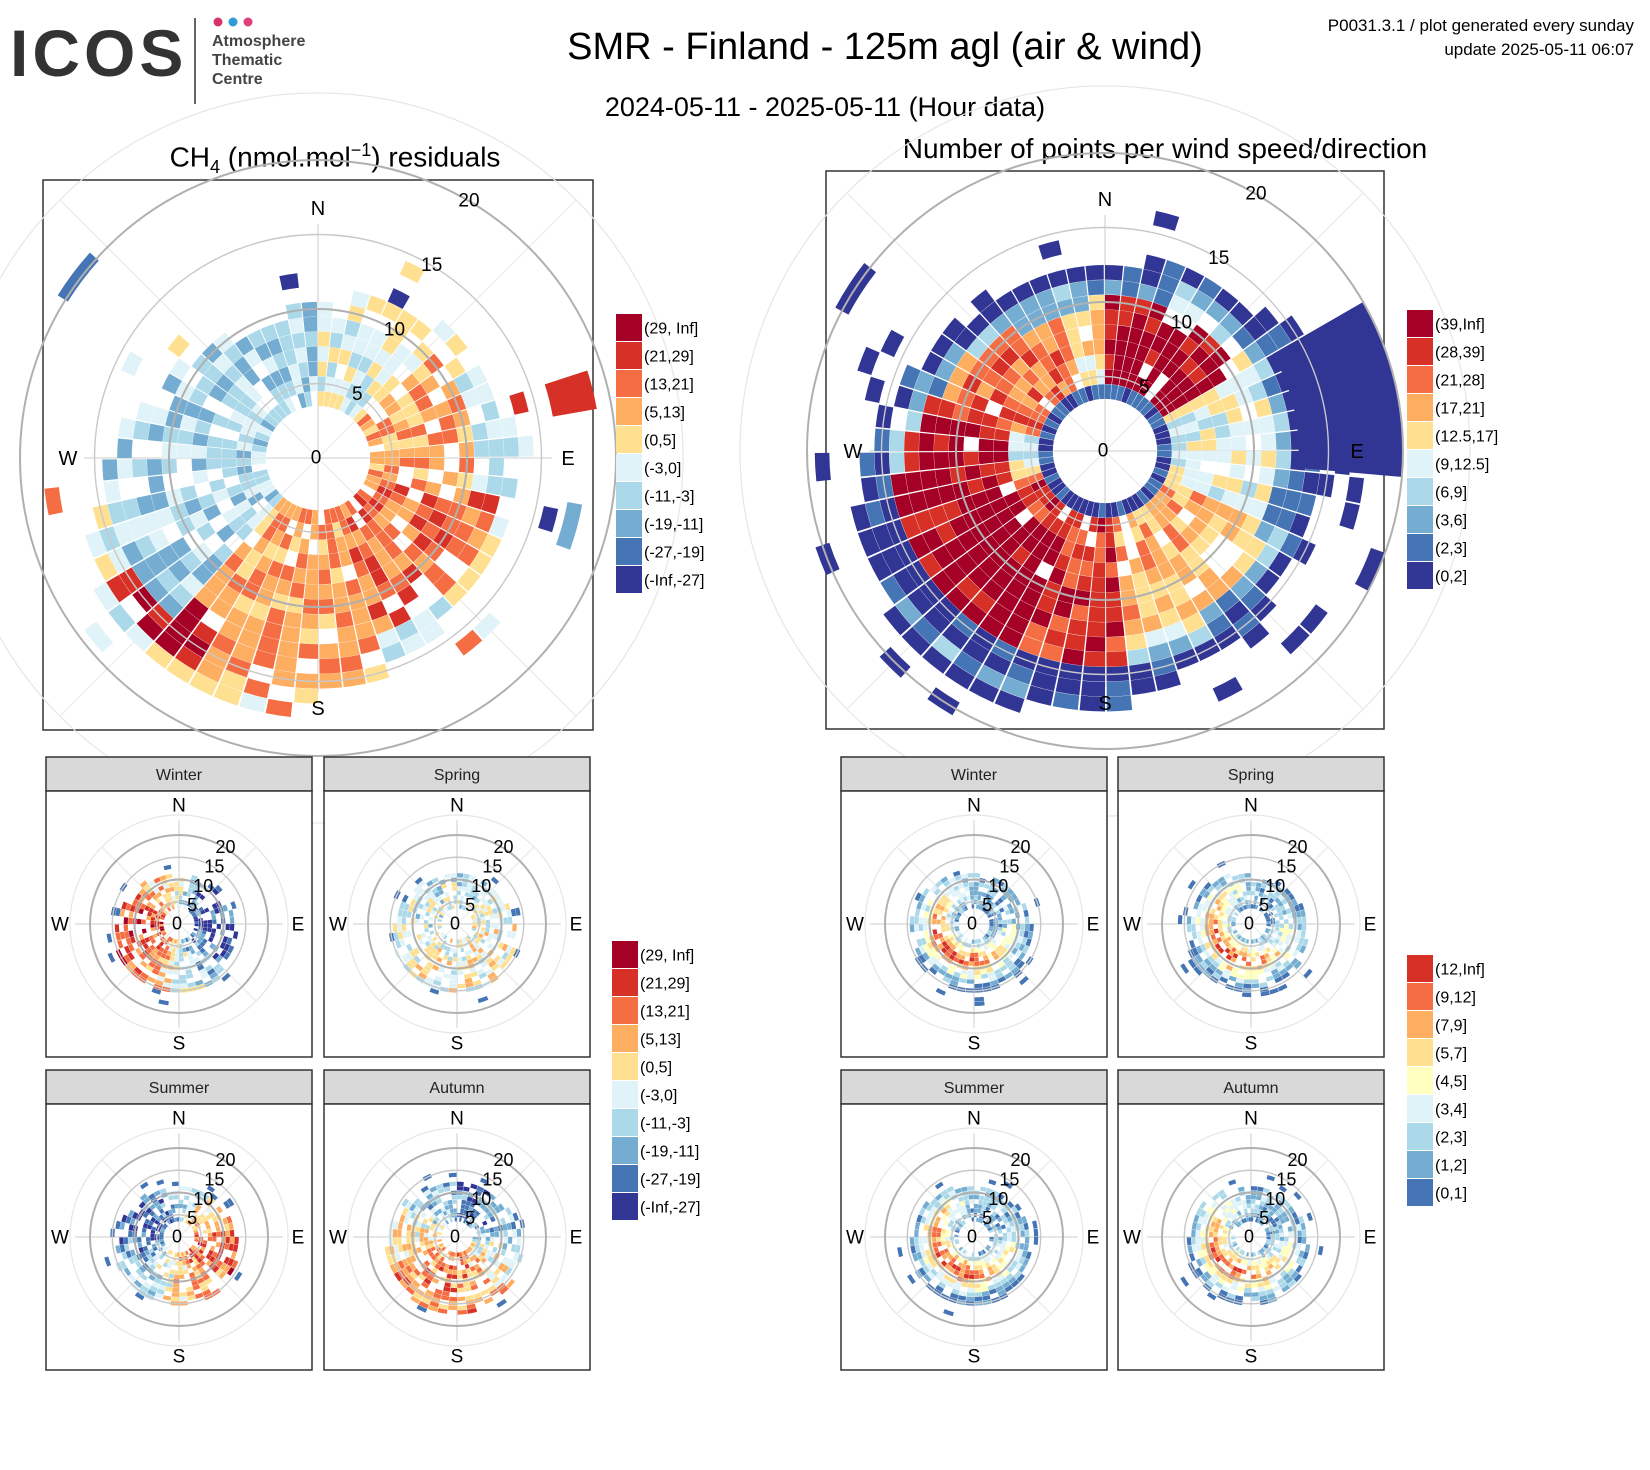 Image resolution: width=1650 pixels, height=1470 pixels. What do you see at coordinates (1289, 1198) in the screenshot?
I see `grid-spoke` at bounding box center [1289, 1198].